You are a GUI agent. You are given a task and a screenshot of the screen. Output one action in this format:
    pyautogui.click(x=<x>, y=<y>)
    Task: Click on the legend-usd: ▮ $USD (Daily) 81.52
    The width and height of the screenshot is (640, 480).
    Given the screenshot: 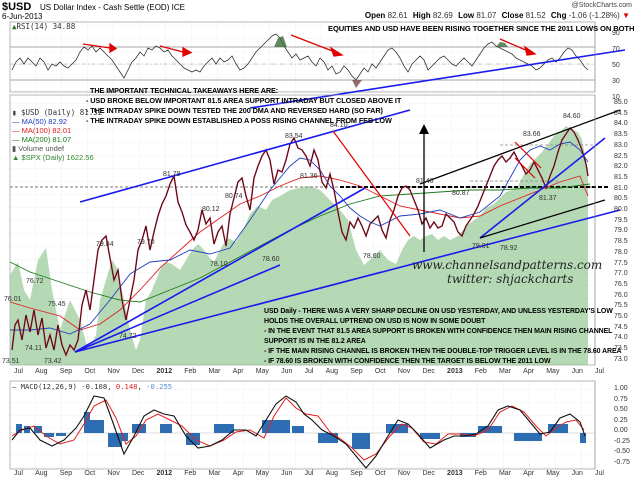 What is the action you would take?
    pyautogui.click(x=57, y=112)
    